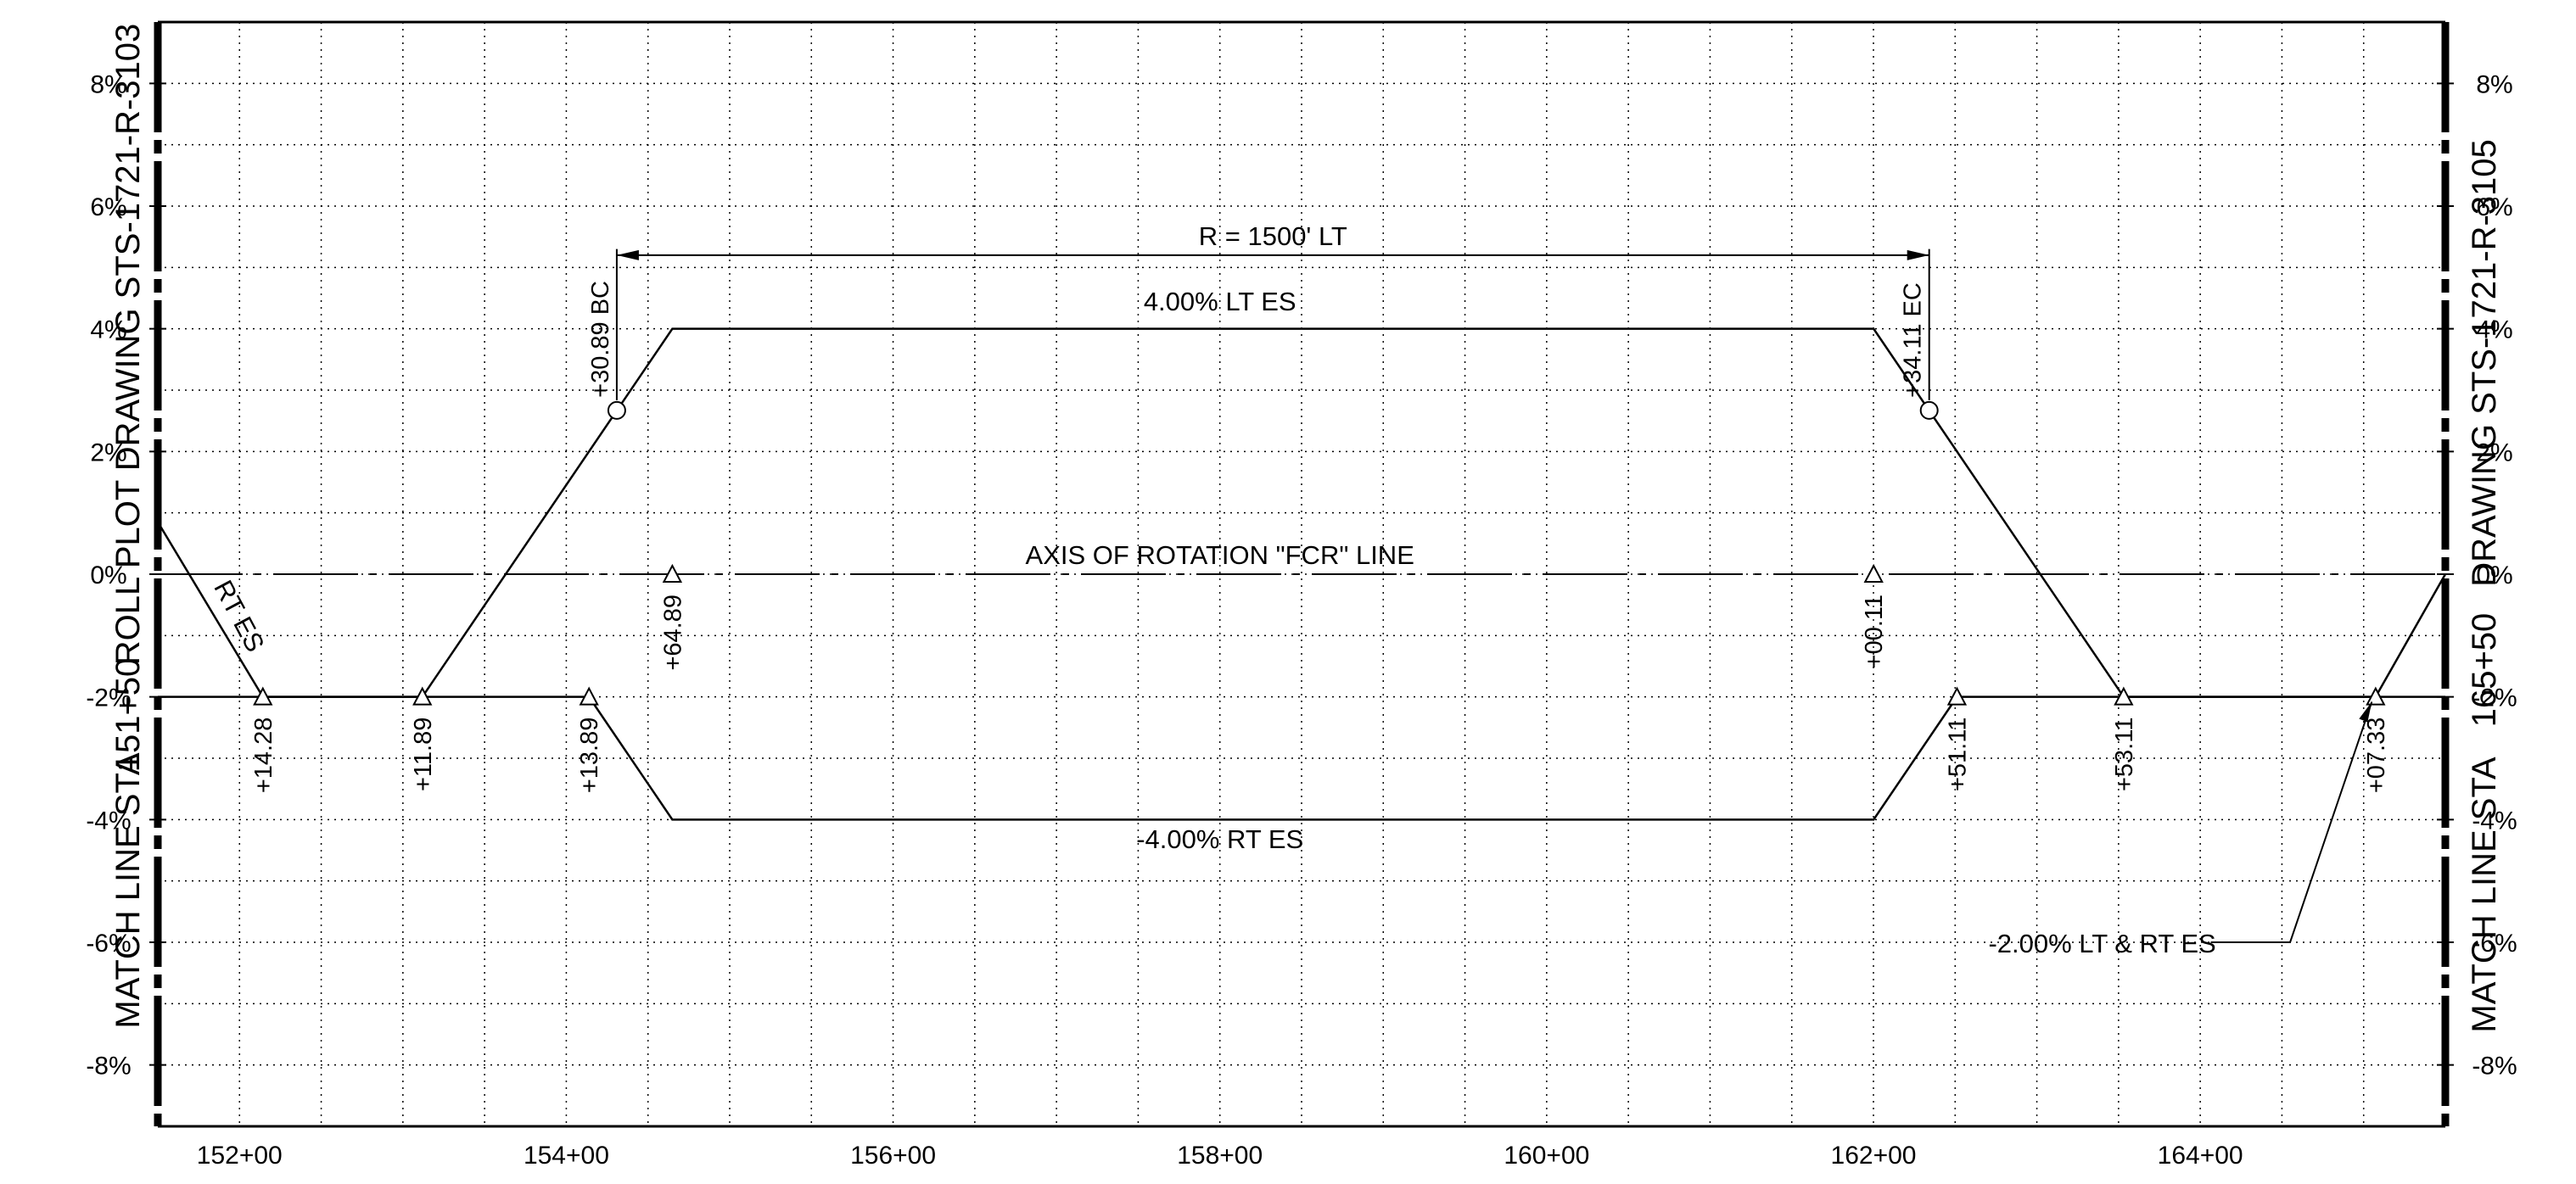 Image resolution: width=2576 pixels, height=1184 pixels. I want to click on station-marker-label: +00.11, so click(1875, 631).